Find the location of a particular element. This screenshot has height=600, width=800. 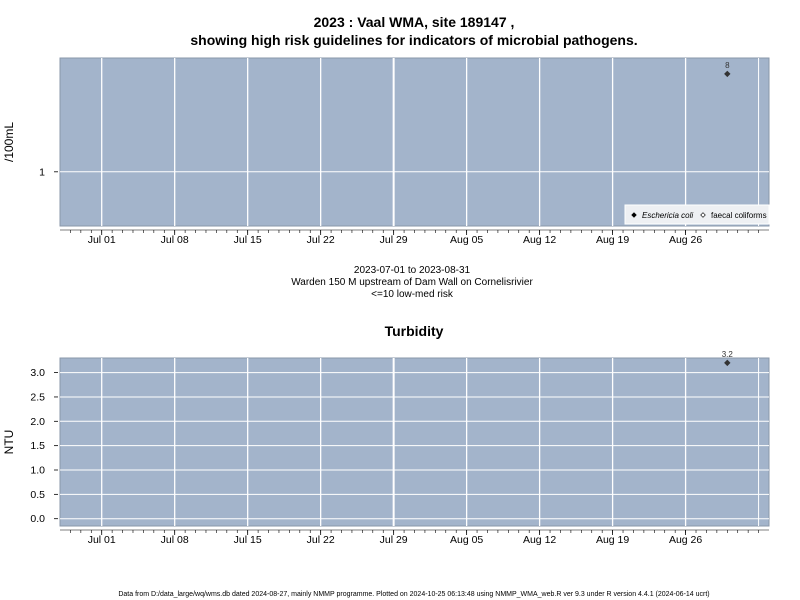

data-label: 3.2 is located at coordinates (728, 354).